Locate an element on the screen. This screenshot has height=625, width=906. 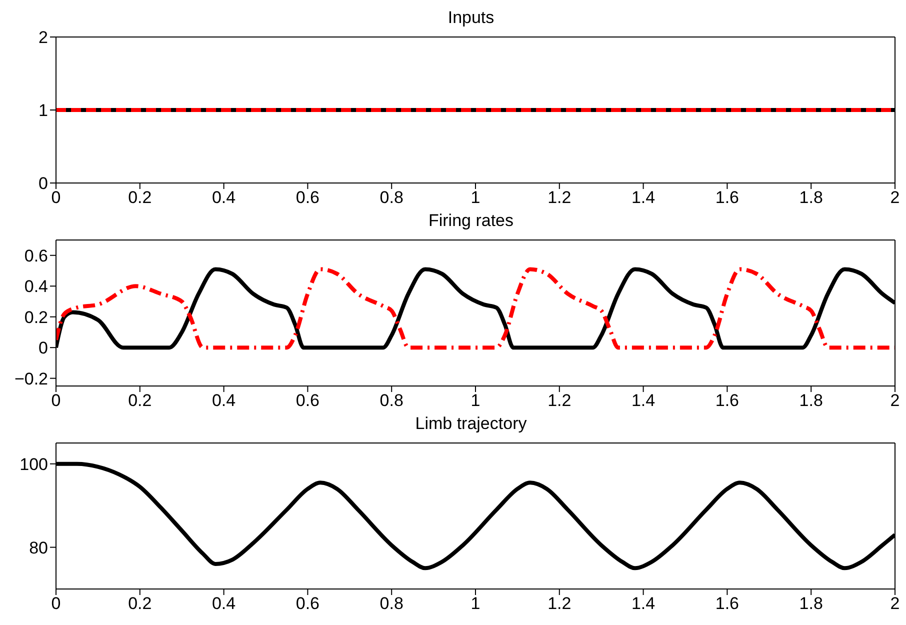
y-tick-label: 100 is located at coordinates (34, 464).